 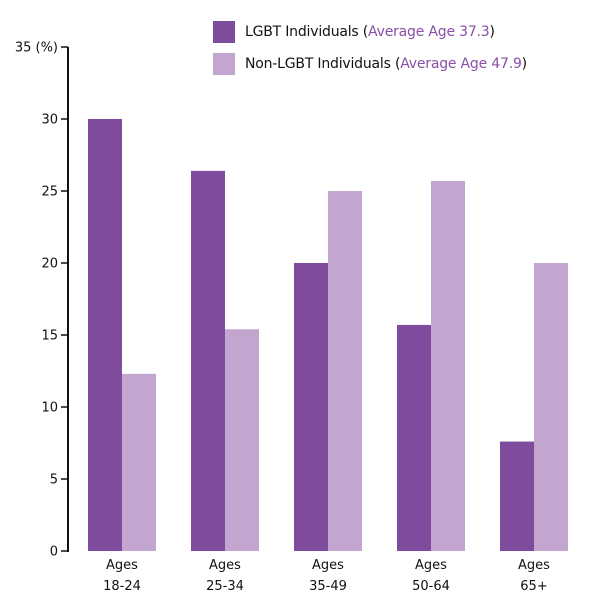 What do you see at coordinates (302, 32) in the screenshot?
I see `legend-series-name: LGBT Individuals` at bounding box center [302, 32].